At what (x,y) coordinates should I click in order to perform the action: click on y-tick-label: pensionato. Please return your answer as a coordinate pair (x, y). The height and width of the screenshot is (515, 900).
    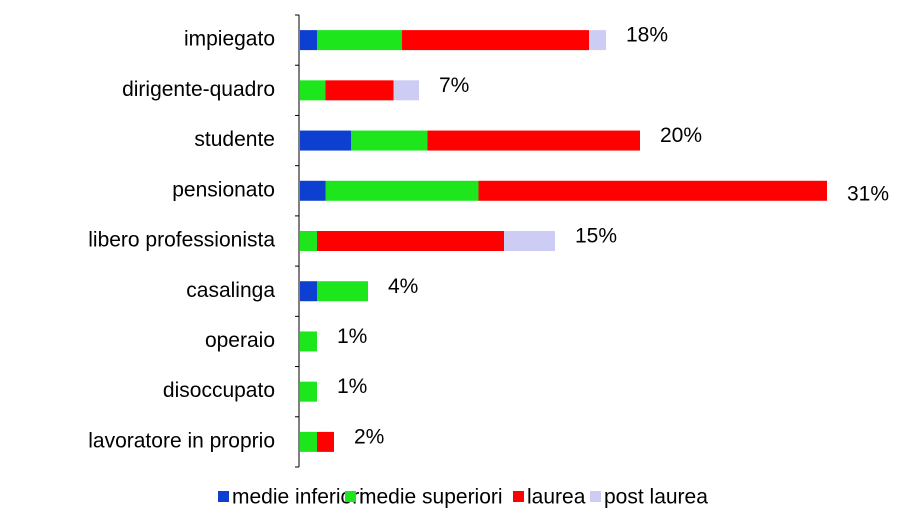
    Looking at the image, I should click on (223, 189).